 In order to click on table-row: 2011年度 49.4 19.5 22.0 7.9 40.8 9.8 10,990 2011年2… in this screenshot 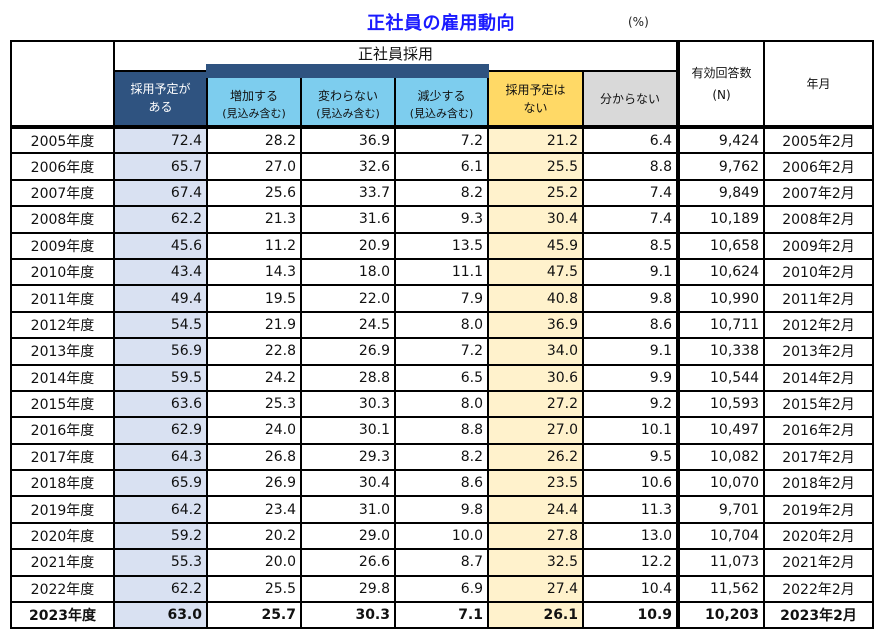, I will do `click(442, 298)`.